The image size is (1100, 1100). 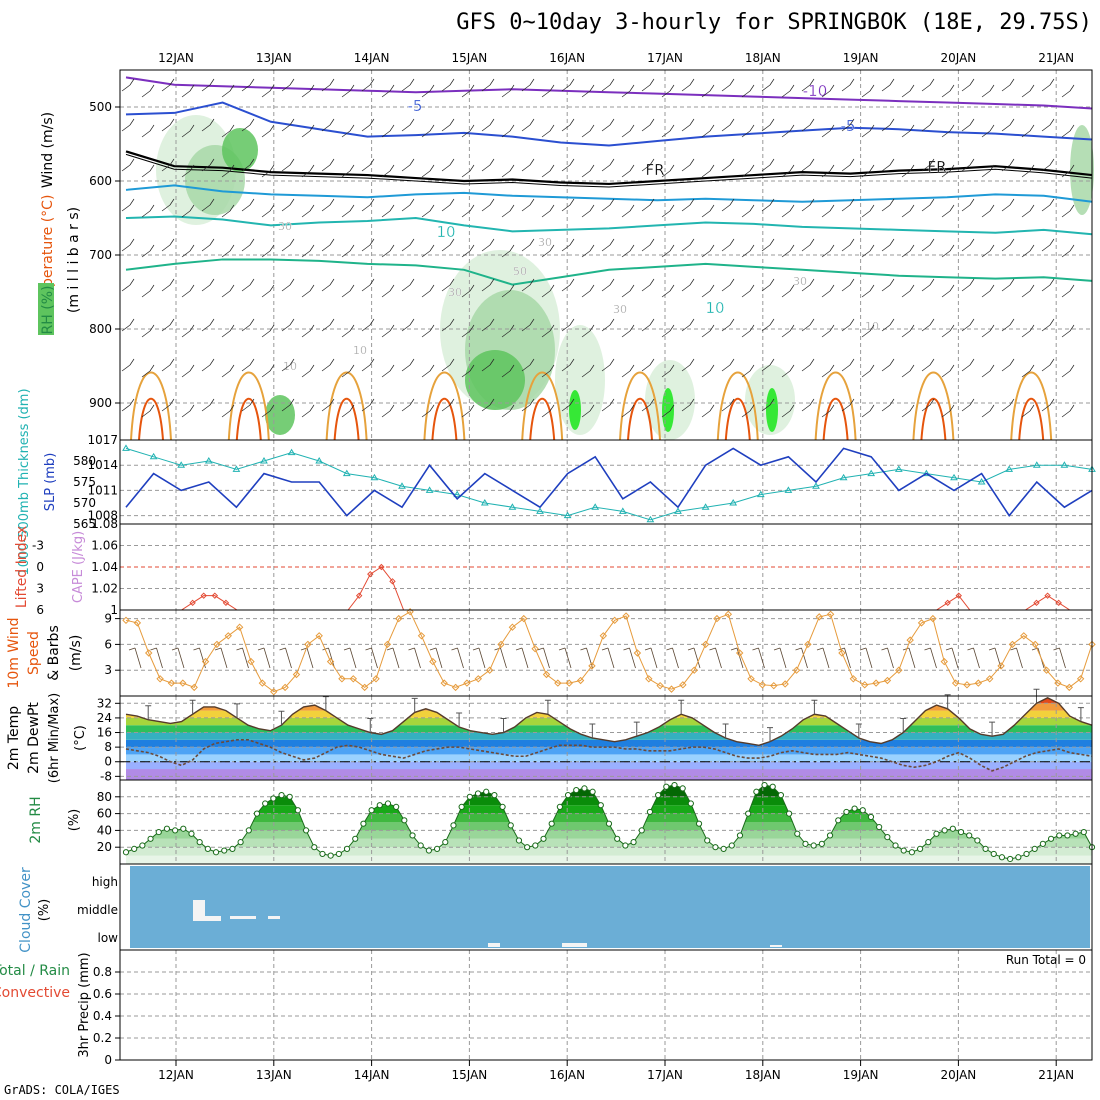 What do you see at coordinates (609, 859) in the screenshot?
I see `rh-band` at bounding box center [609, 859].